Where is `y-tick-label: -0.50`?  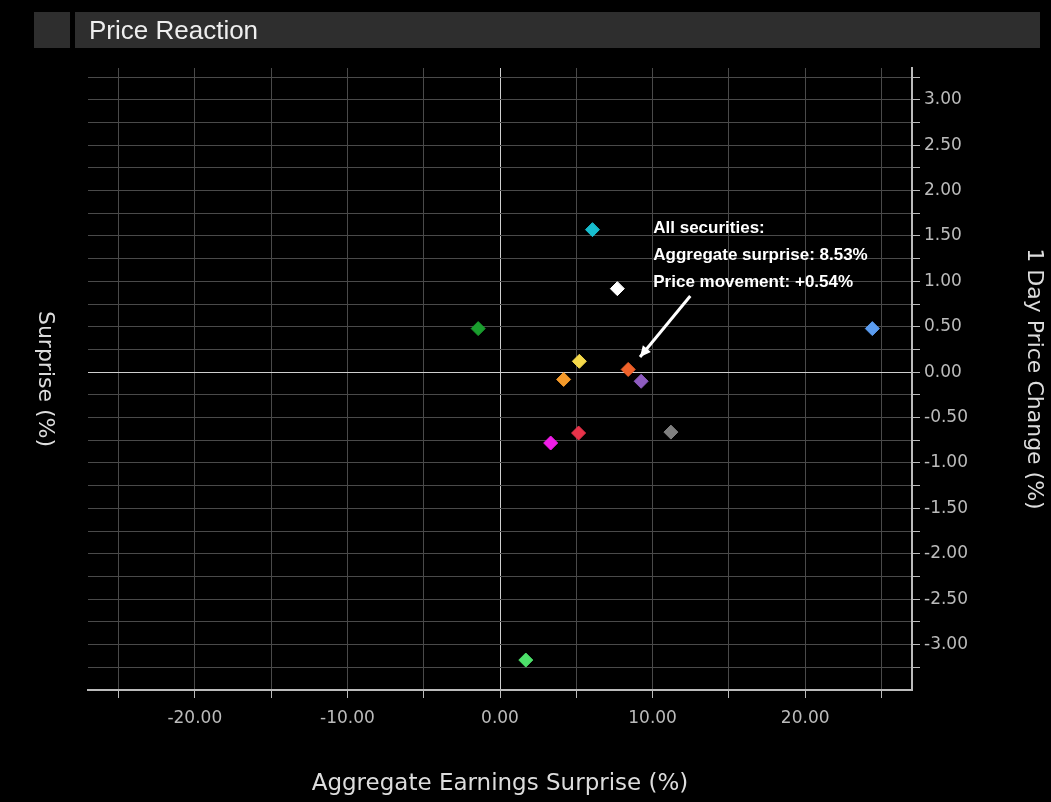
y-tick-label: -0.50 is located at coordinates (946, 416).